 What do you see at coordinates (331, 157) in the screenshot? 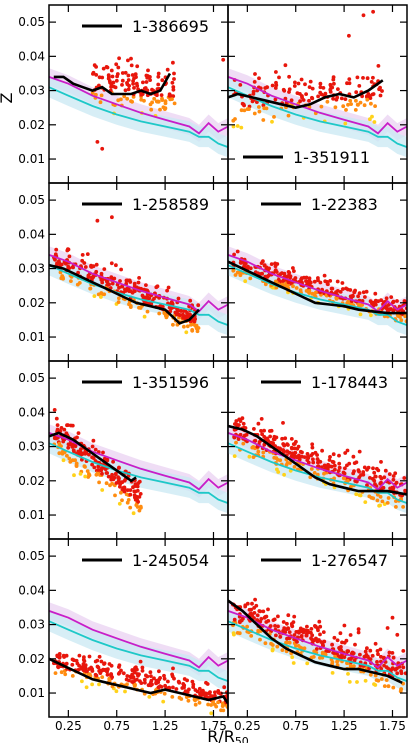
I see `legend-label: 1-351911` at bounding box center [331, 157].